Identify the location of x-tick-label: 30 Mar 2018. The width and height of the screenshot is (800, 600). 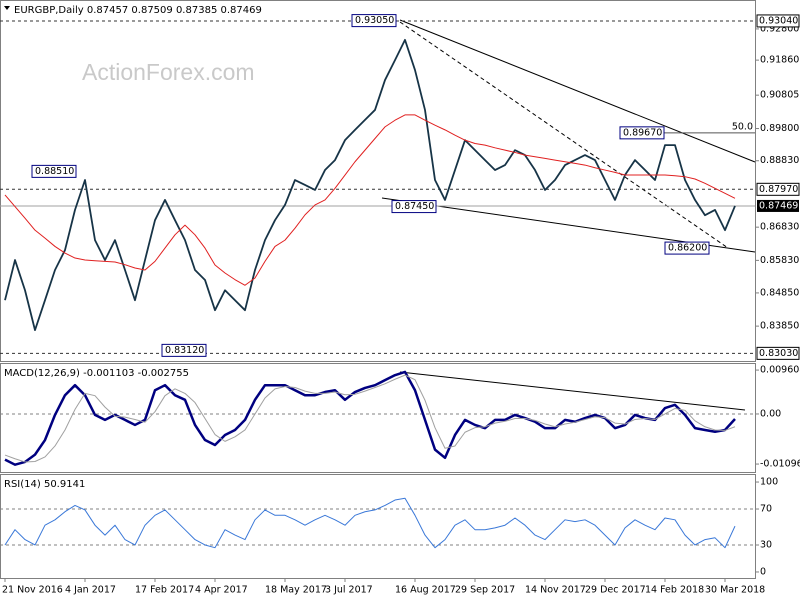
(735, 590).